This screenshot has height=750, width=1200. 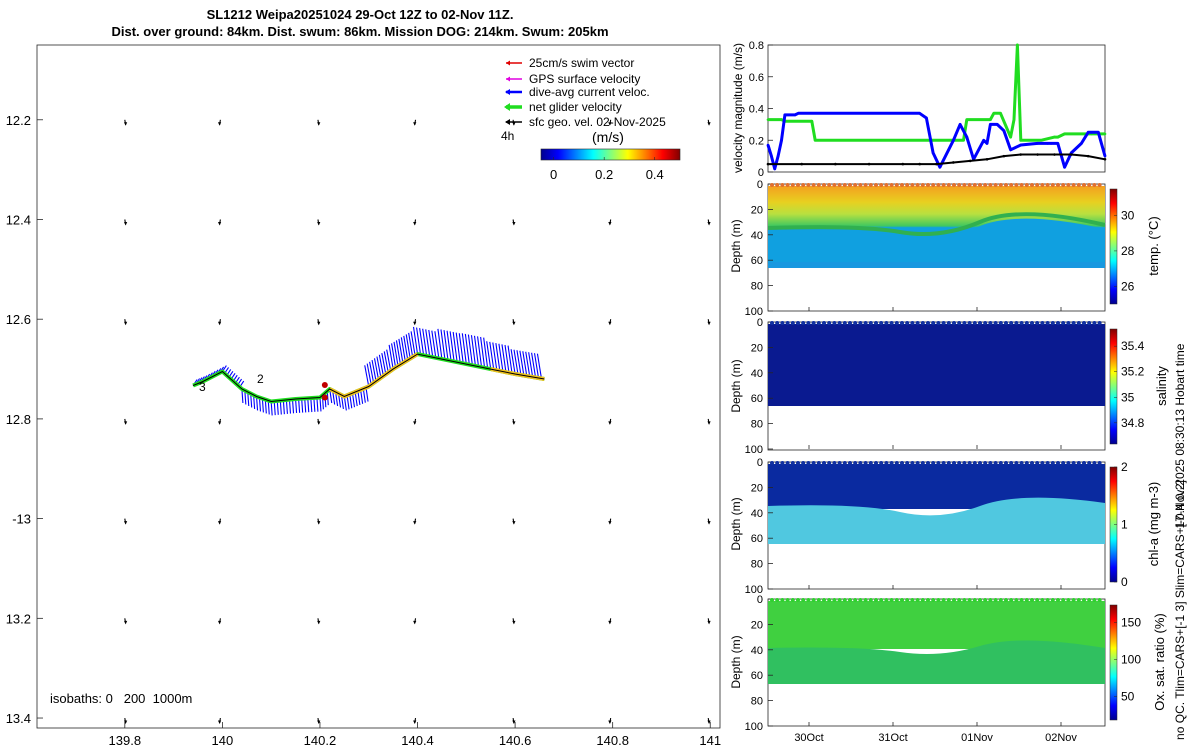 I want to click on cbar-tick-label: 0, so click(x=553, y=174).